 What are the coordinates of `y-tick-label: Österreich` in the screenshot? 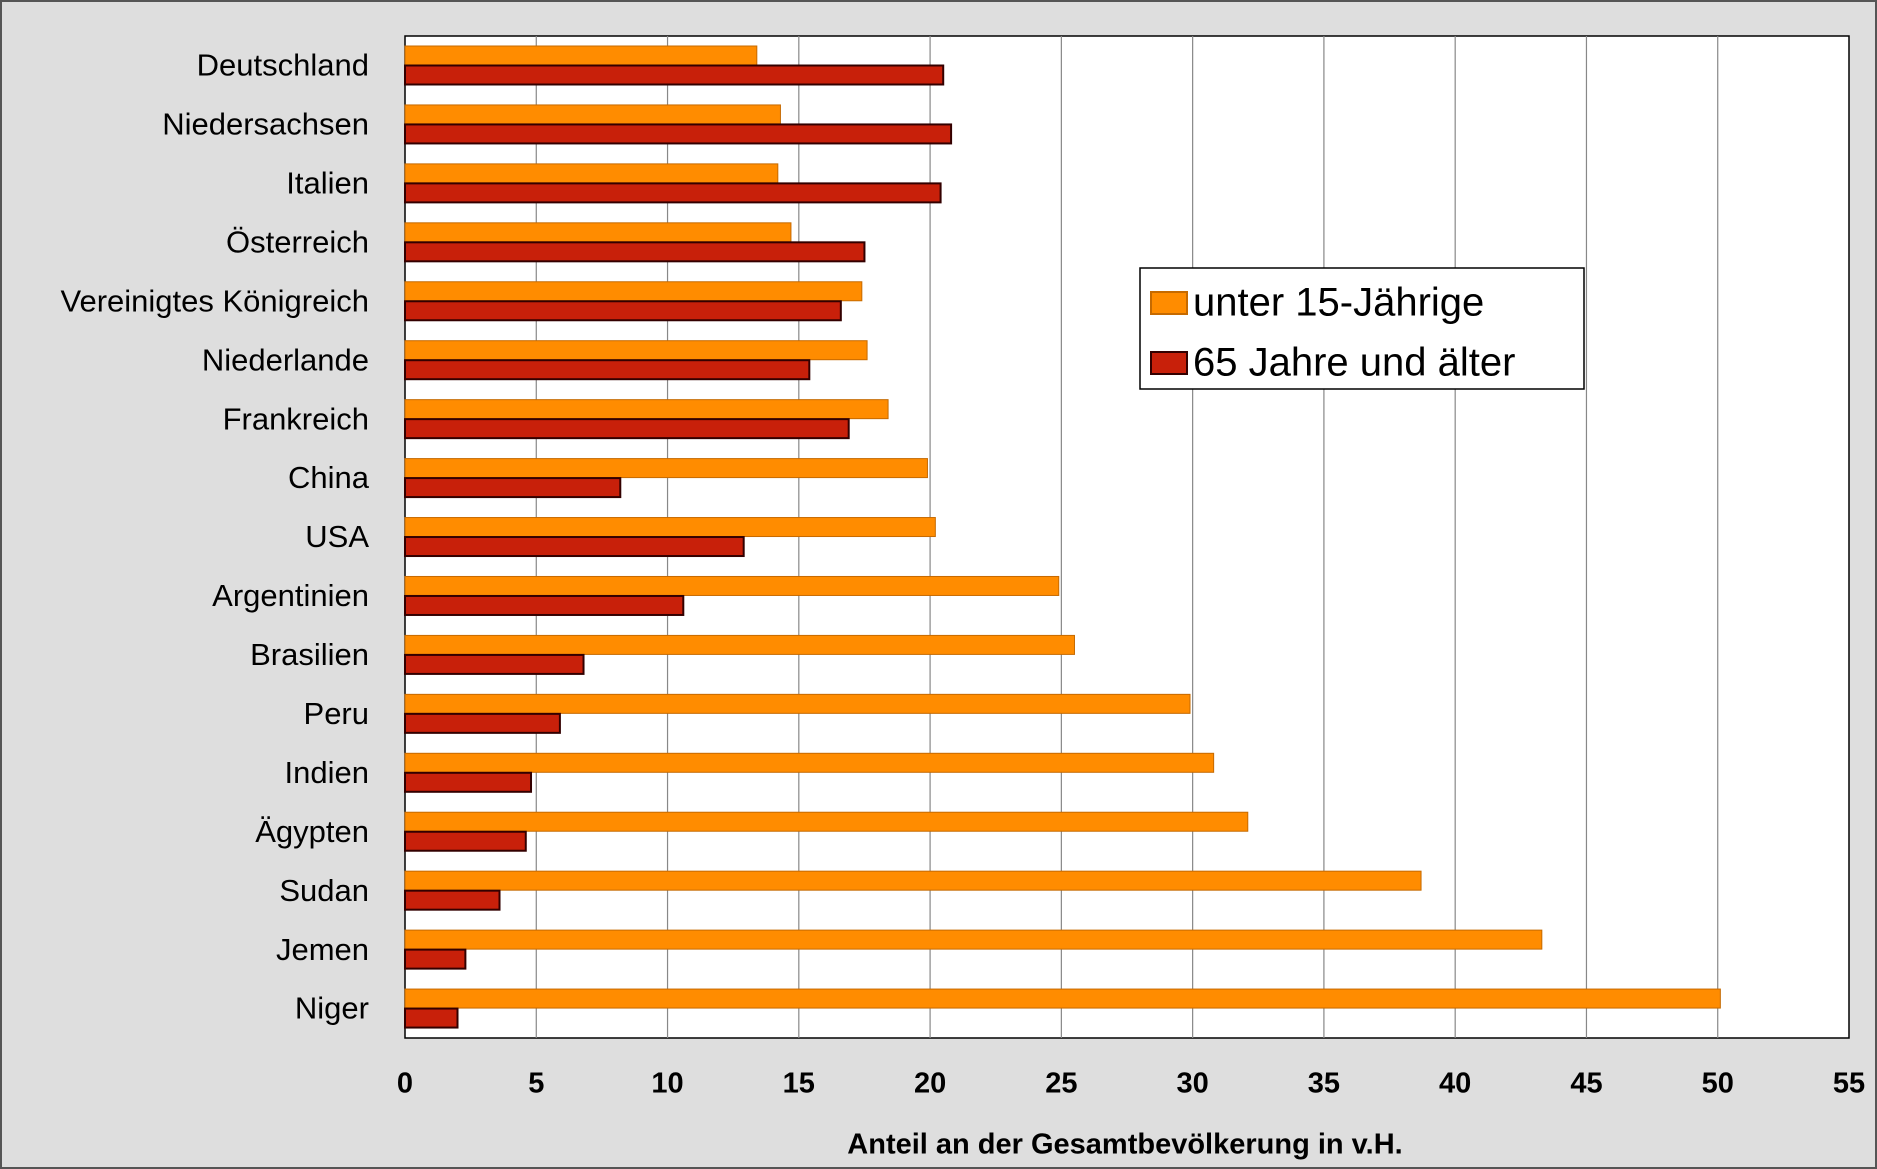 It's located at (297, 241).